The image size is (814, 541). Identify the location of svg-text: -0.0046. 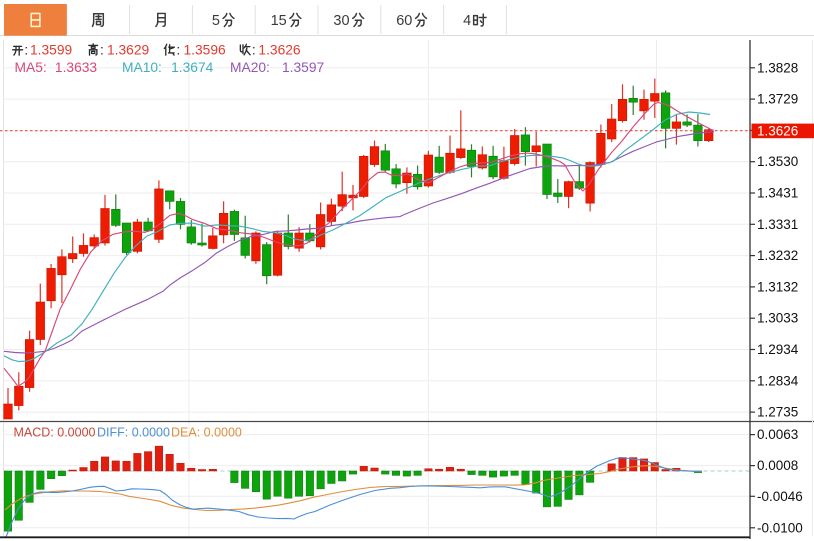
(780, 496).